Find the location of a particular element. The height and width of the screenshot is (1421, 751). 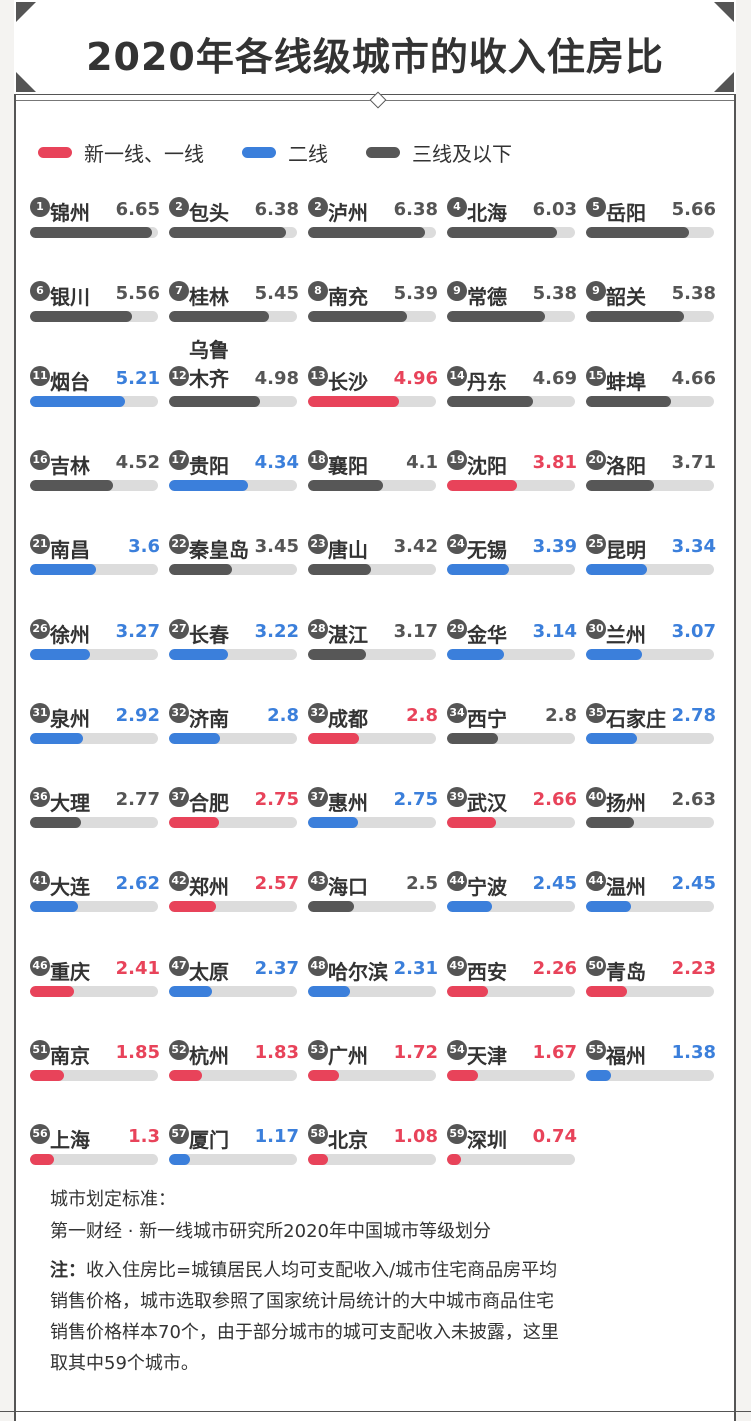

note-line: 取其中59个城市。 is located at coordinates (124, 1363).